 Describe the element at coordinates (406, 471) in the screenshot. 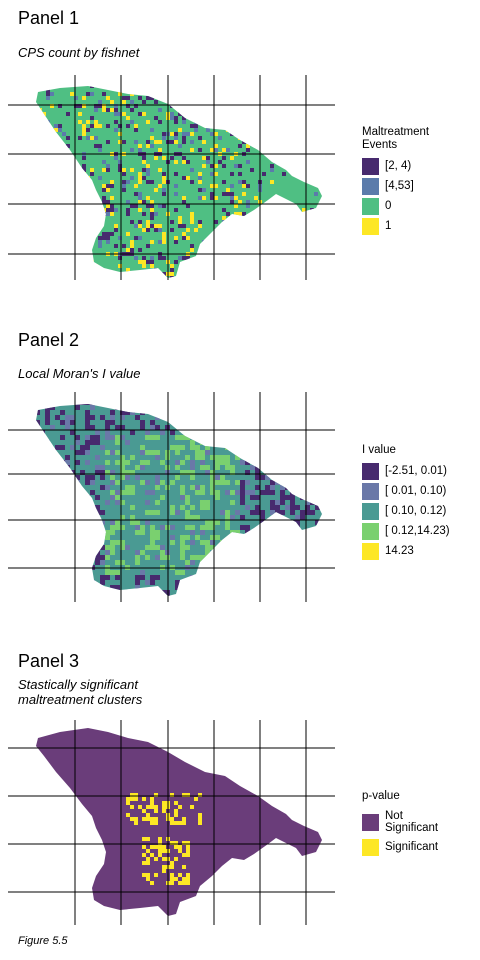

I see `legend-item: [-2.51, 0.01)` at that location.